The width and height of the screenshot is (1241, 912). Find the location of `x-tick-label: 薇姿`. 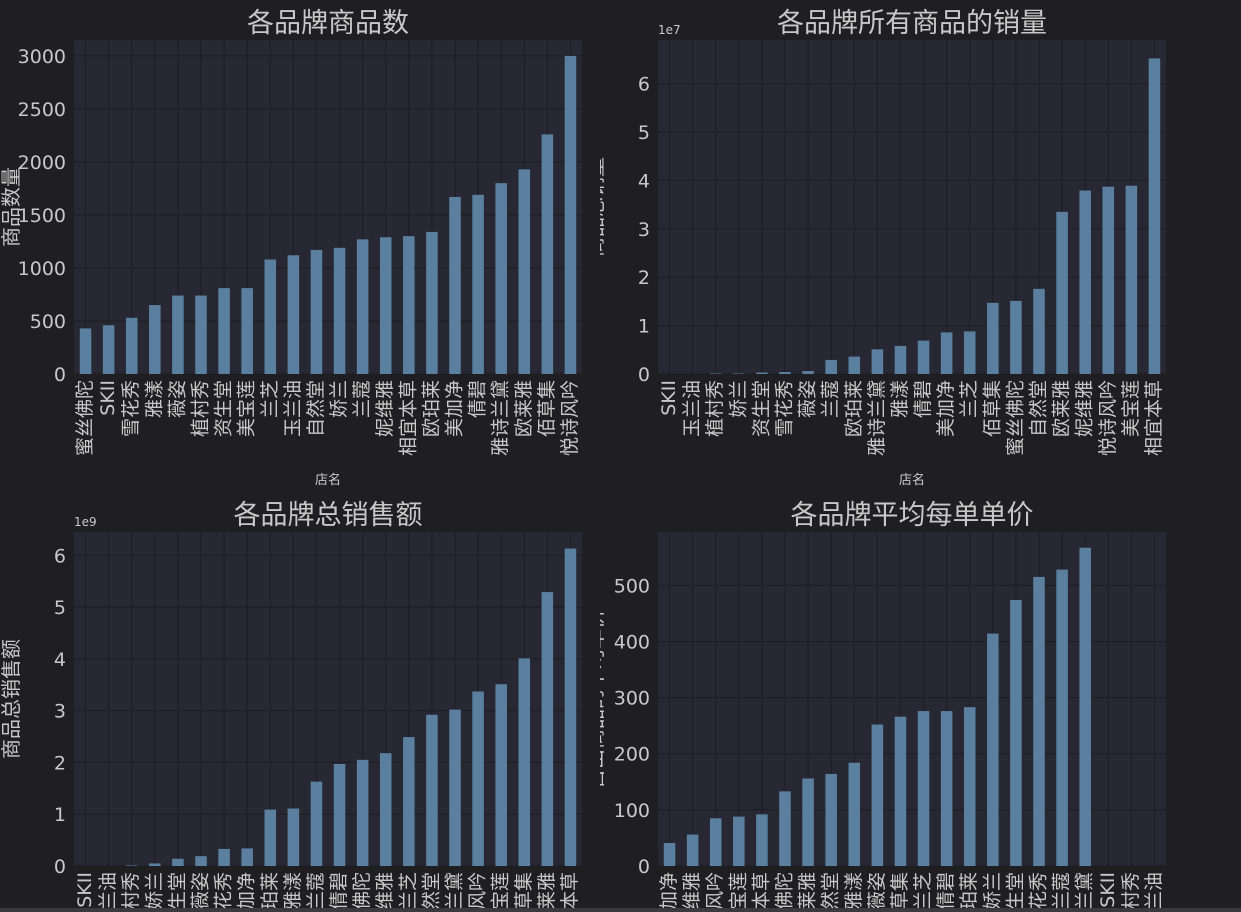

x-tick-label: 薇姿 is located at coordinates (808, 399).